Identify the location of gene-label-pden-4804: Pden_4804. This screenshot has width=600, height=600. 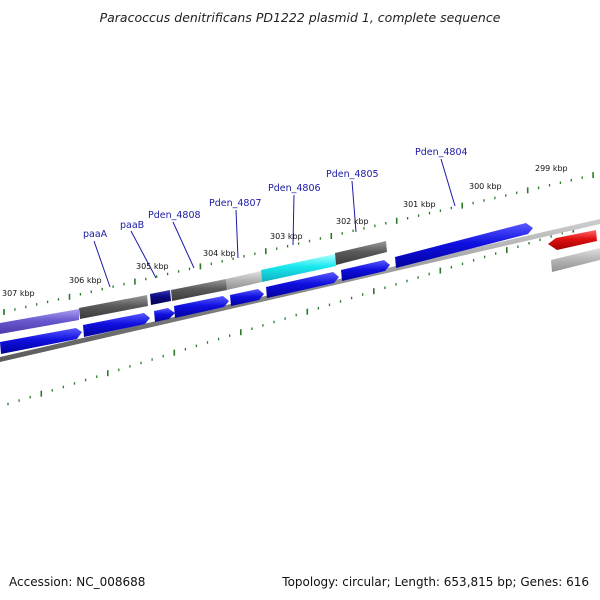
(441, 152).